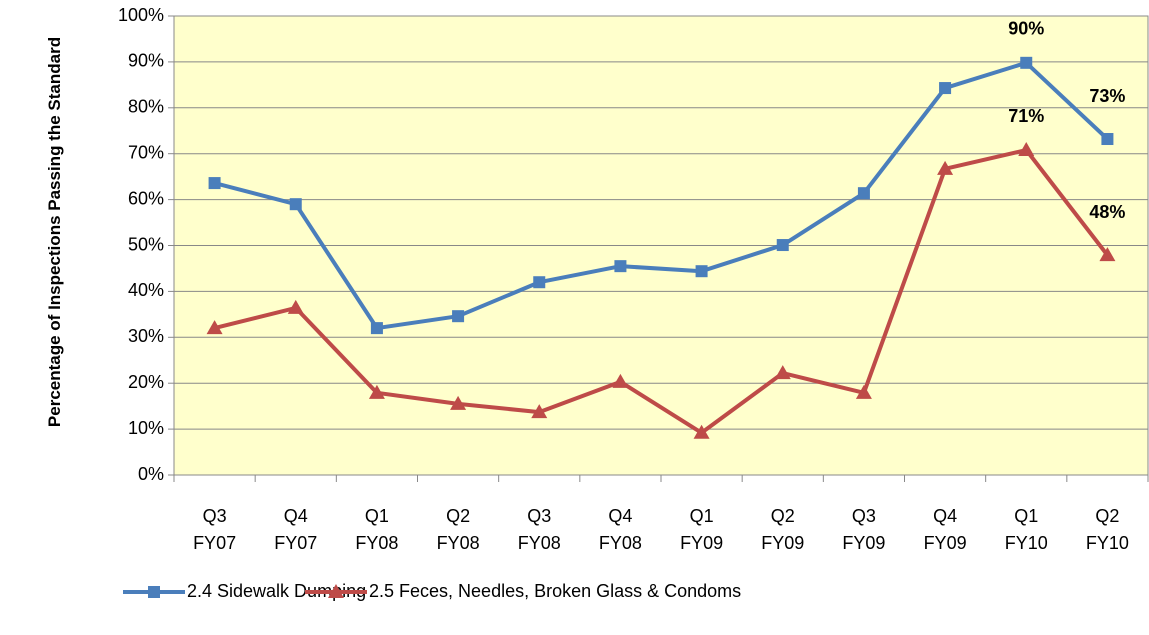 The width and height of the screenshot is (1149, 635). What do you see at coordinates (215, 529) in the screenshot?
I see `x-tick-label: Q3 FY07` at bounding box center [215, 529].